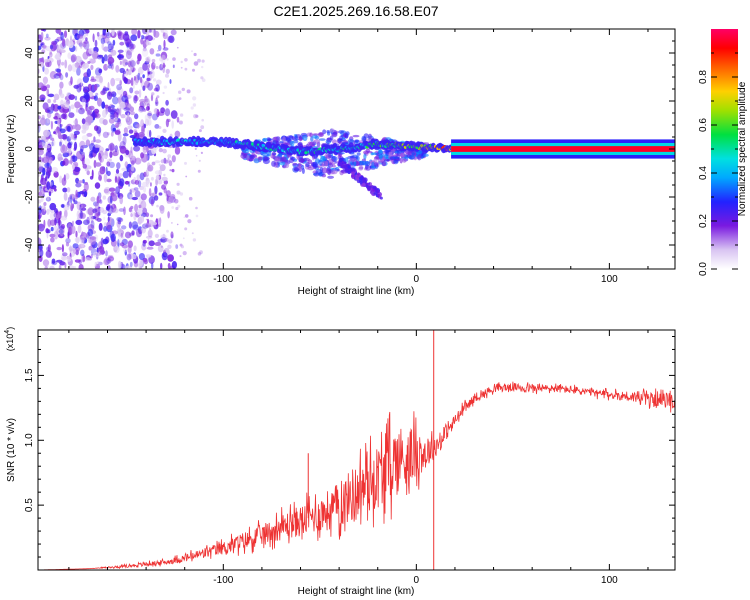 The width and height of the screenshot is (750, 600). Describe the element at coordinates (356, 291) in the screenshot. I see `spectrogram-x-axis-label: Height of straight line (km)` at that location.